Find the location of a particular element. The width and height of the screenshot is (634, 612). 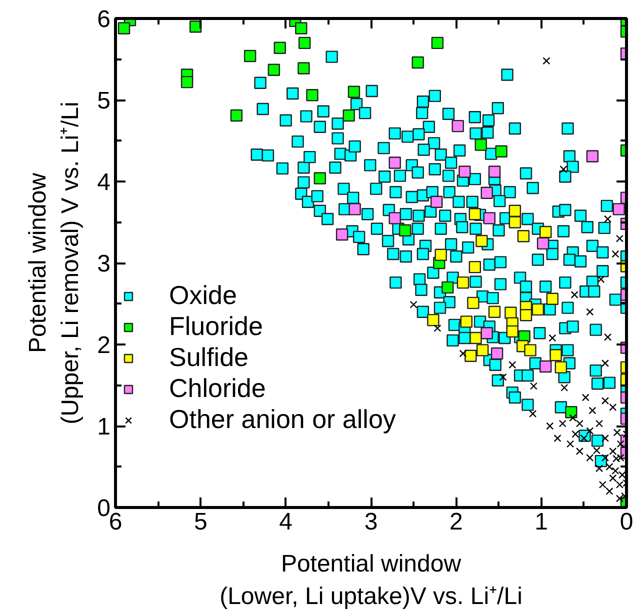

y-axis-title: Potential window (Upper, Li removal) V vs. Li⁺/Li is located at coordinates (54, 263).